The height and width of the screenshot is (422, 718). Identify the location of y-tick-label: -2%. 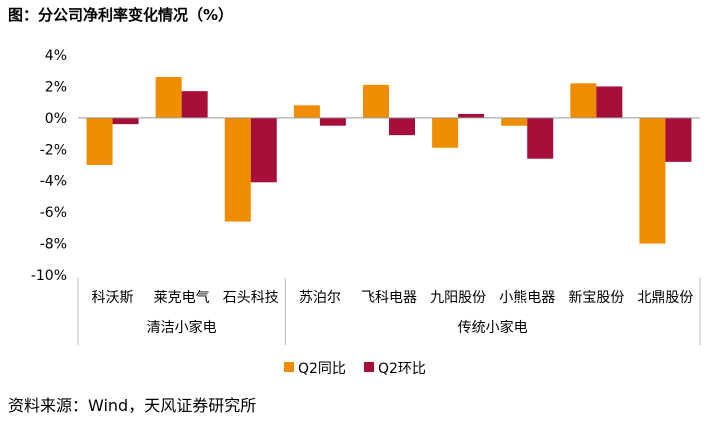
(53, 150).